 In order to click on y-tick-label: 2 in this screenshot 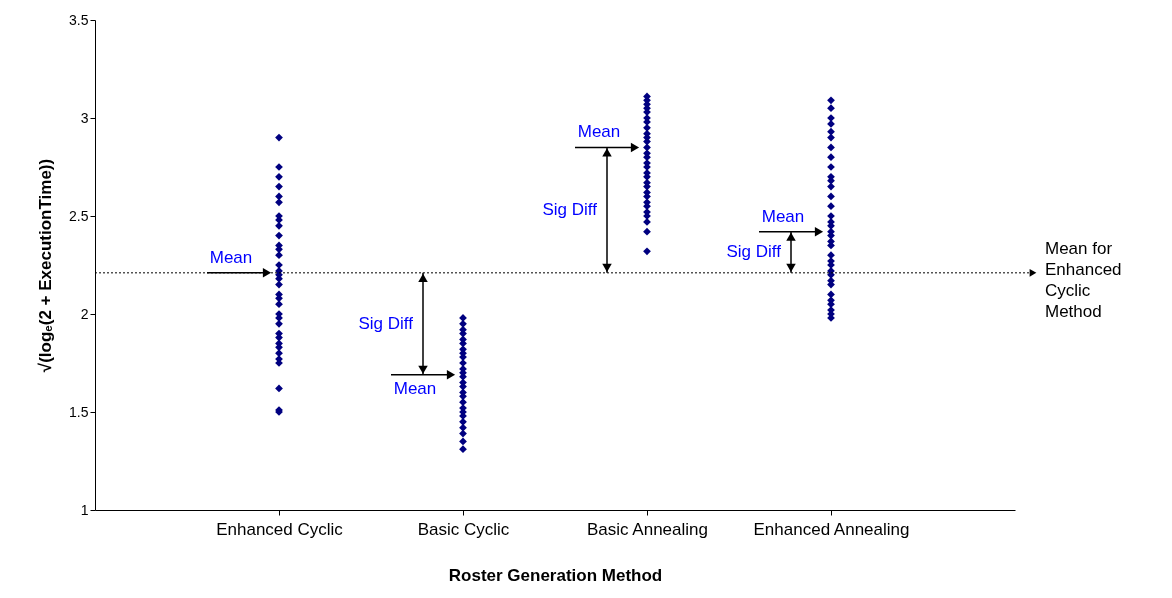, I will do `click(84, 313)`.